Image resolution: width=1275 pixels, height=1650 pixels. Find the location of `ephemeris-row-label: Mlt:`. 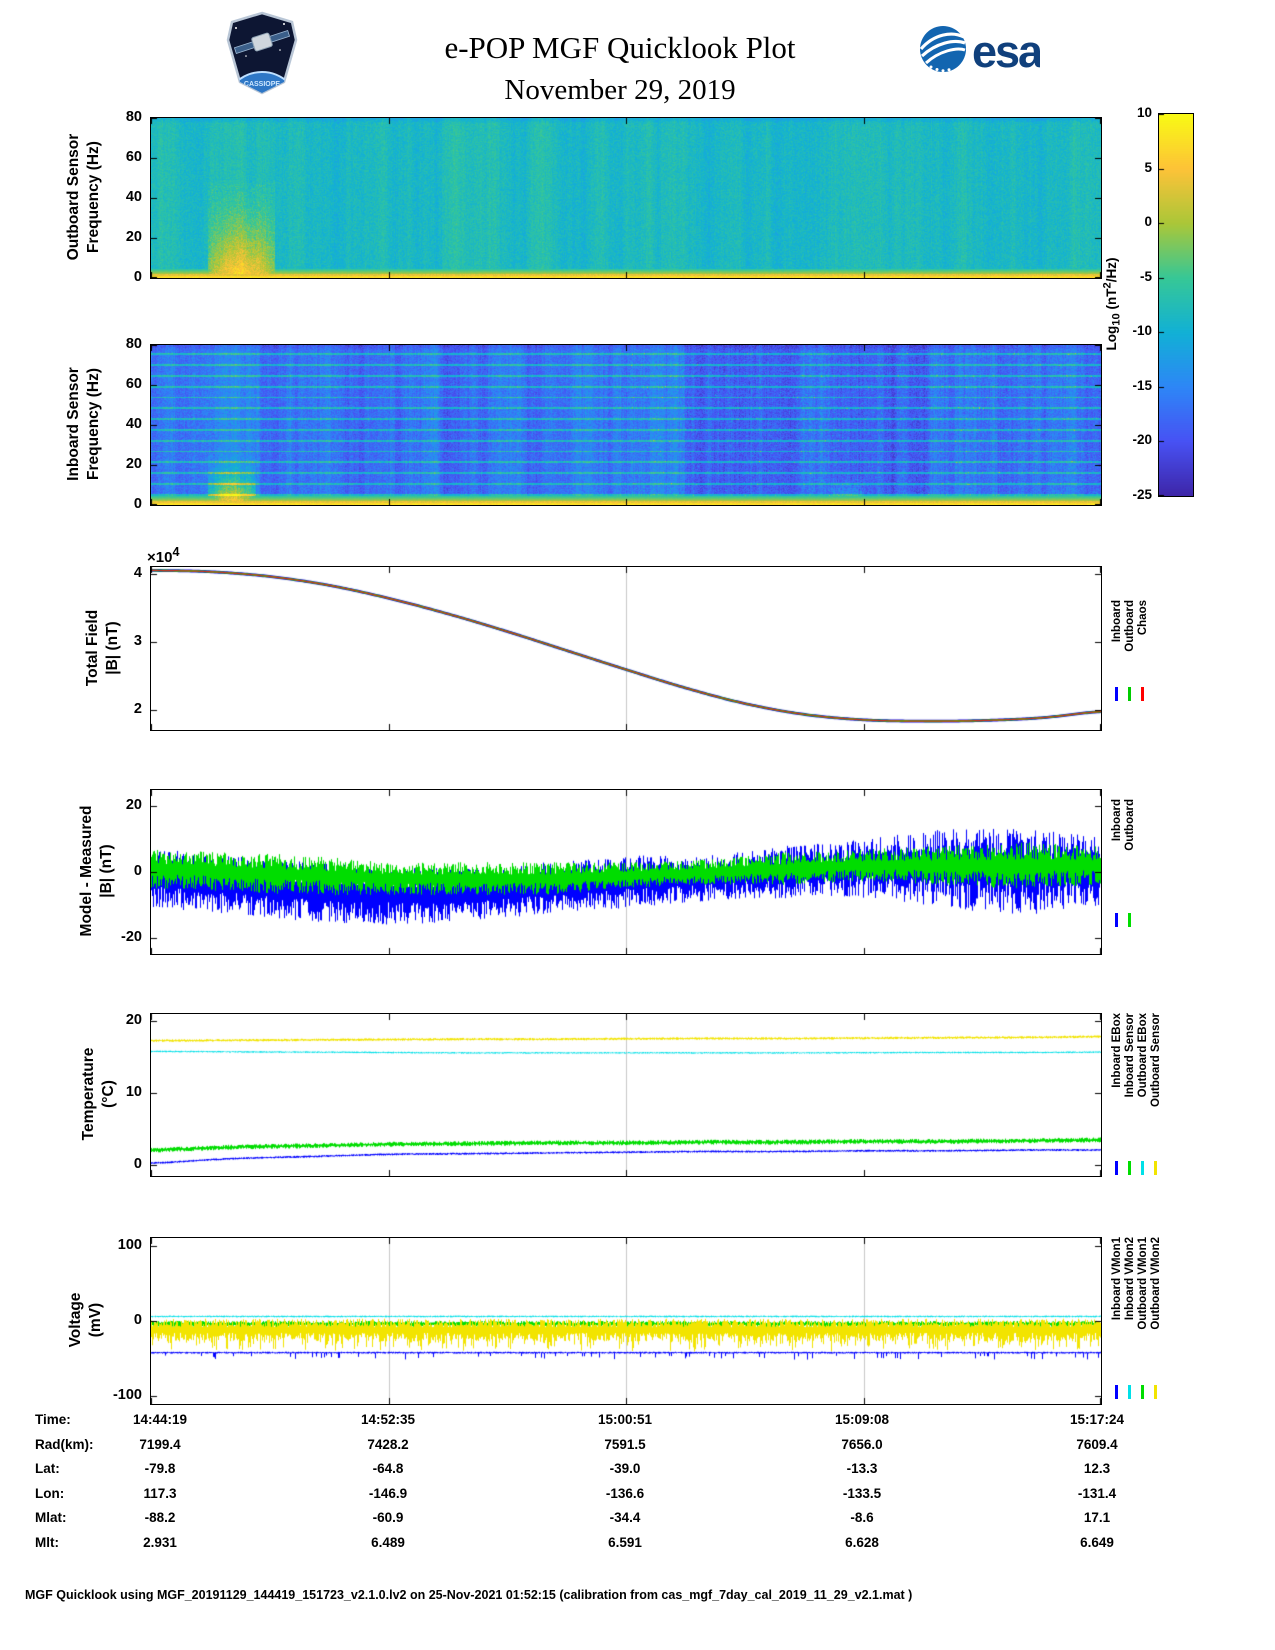

ephemeris-row-label: Mlt: is located at coordinates (47, 1542).